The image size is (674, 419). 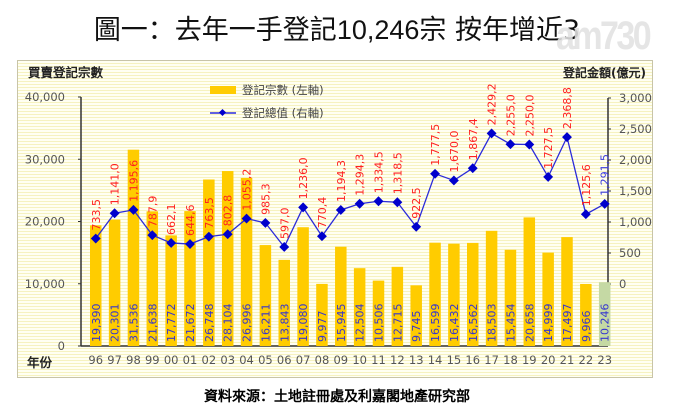 What do you see at coordinates (303, 178) in the screenshot?
I see `line-value-label: 1,236,0` at bounding box center [303, 178].